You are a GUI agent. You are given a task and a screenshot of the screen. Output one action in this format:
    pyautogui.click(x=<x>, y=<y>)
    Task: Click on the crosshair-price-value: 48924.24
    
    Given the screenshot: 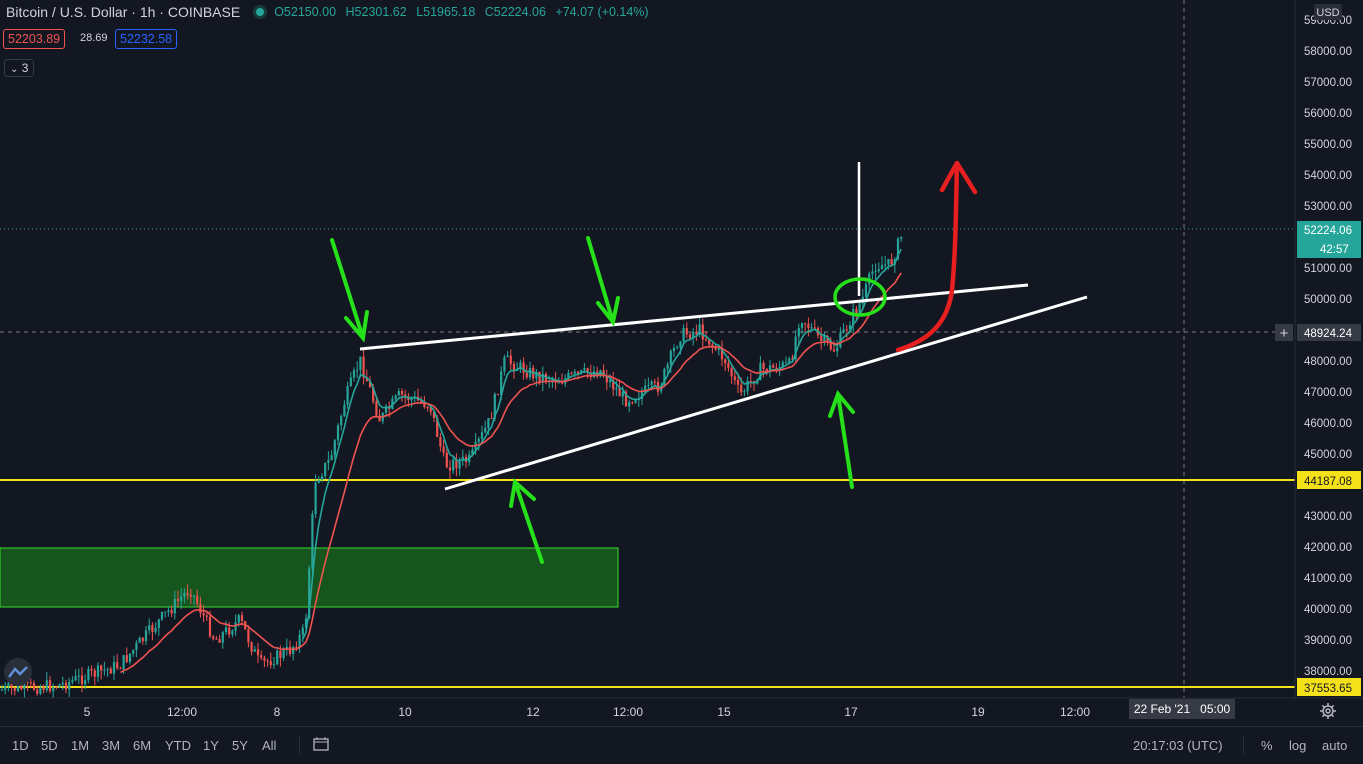 What is the action you would take?
    pyautogui.click(x=1328, y=334)
    